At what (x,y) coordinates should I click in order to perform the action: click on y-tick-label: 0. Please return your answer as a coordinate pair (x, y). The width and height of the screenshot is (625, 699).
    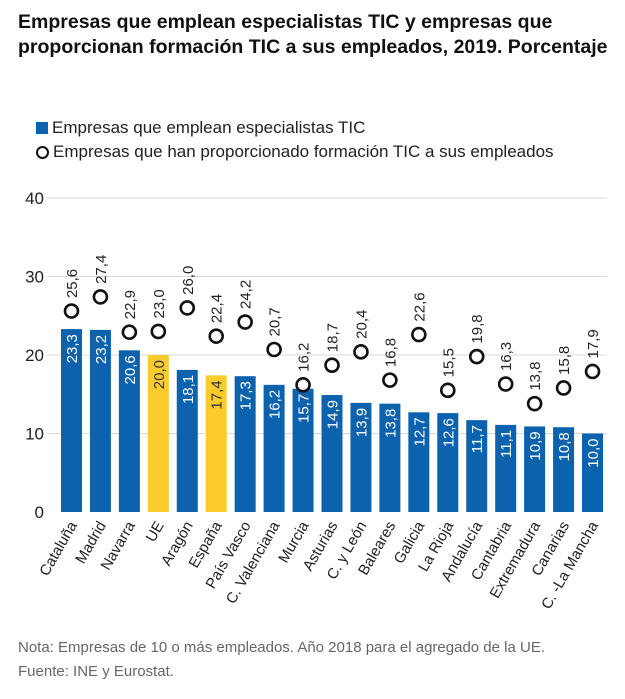
    Looking at the image, I should click on (39, 512).